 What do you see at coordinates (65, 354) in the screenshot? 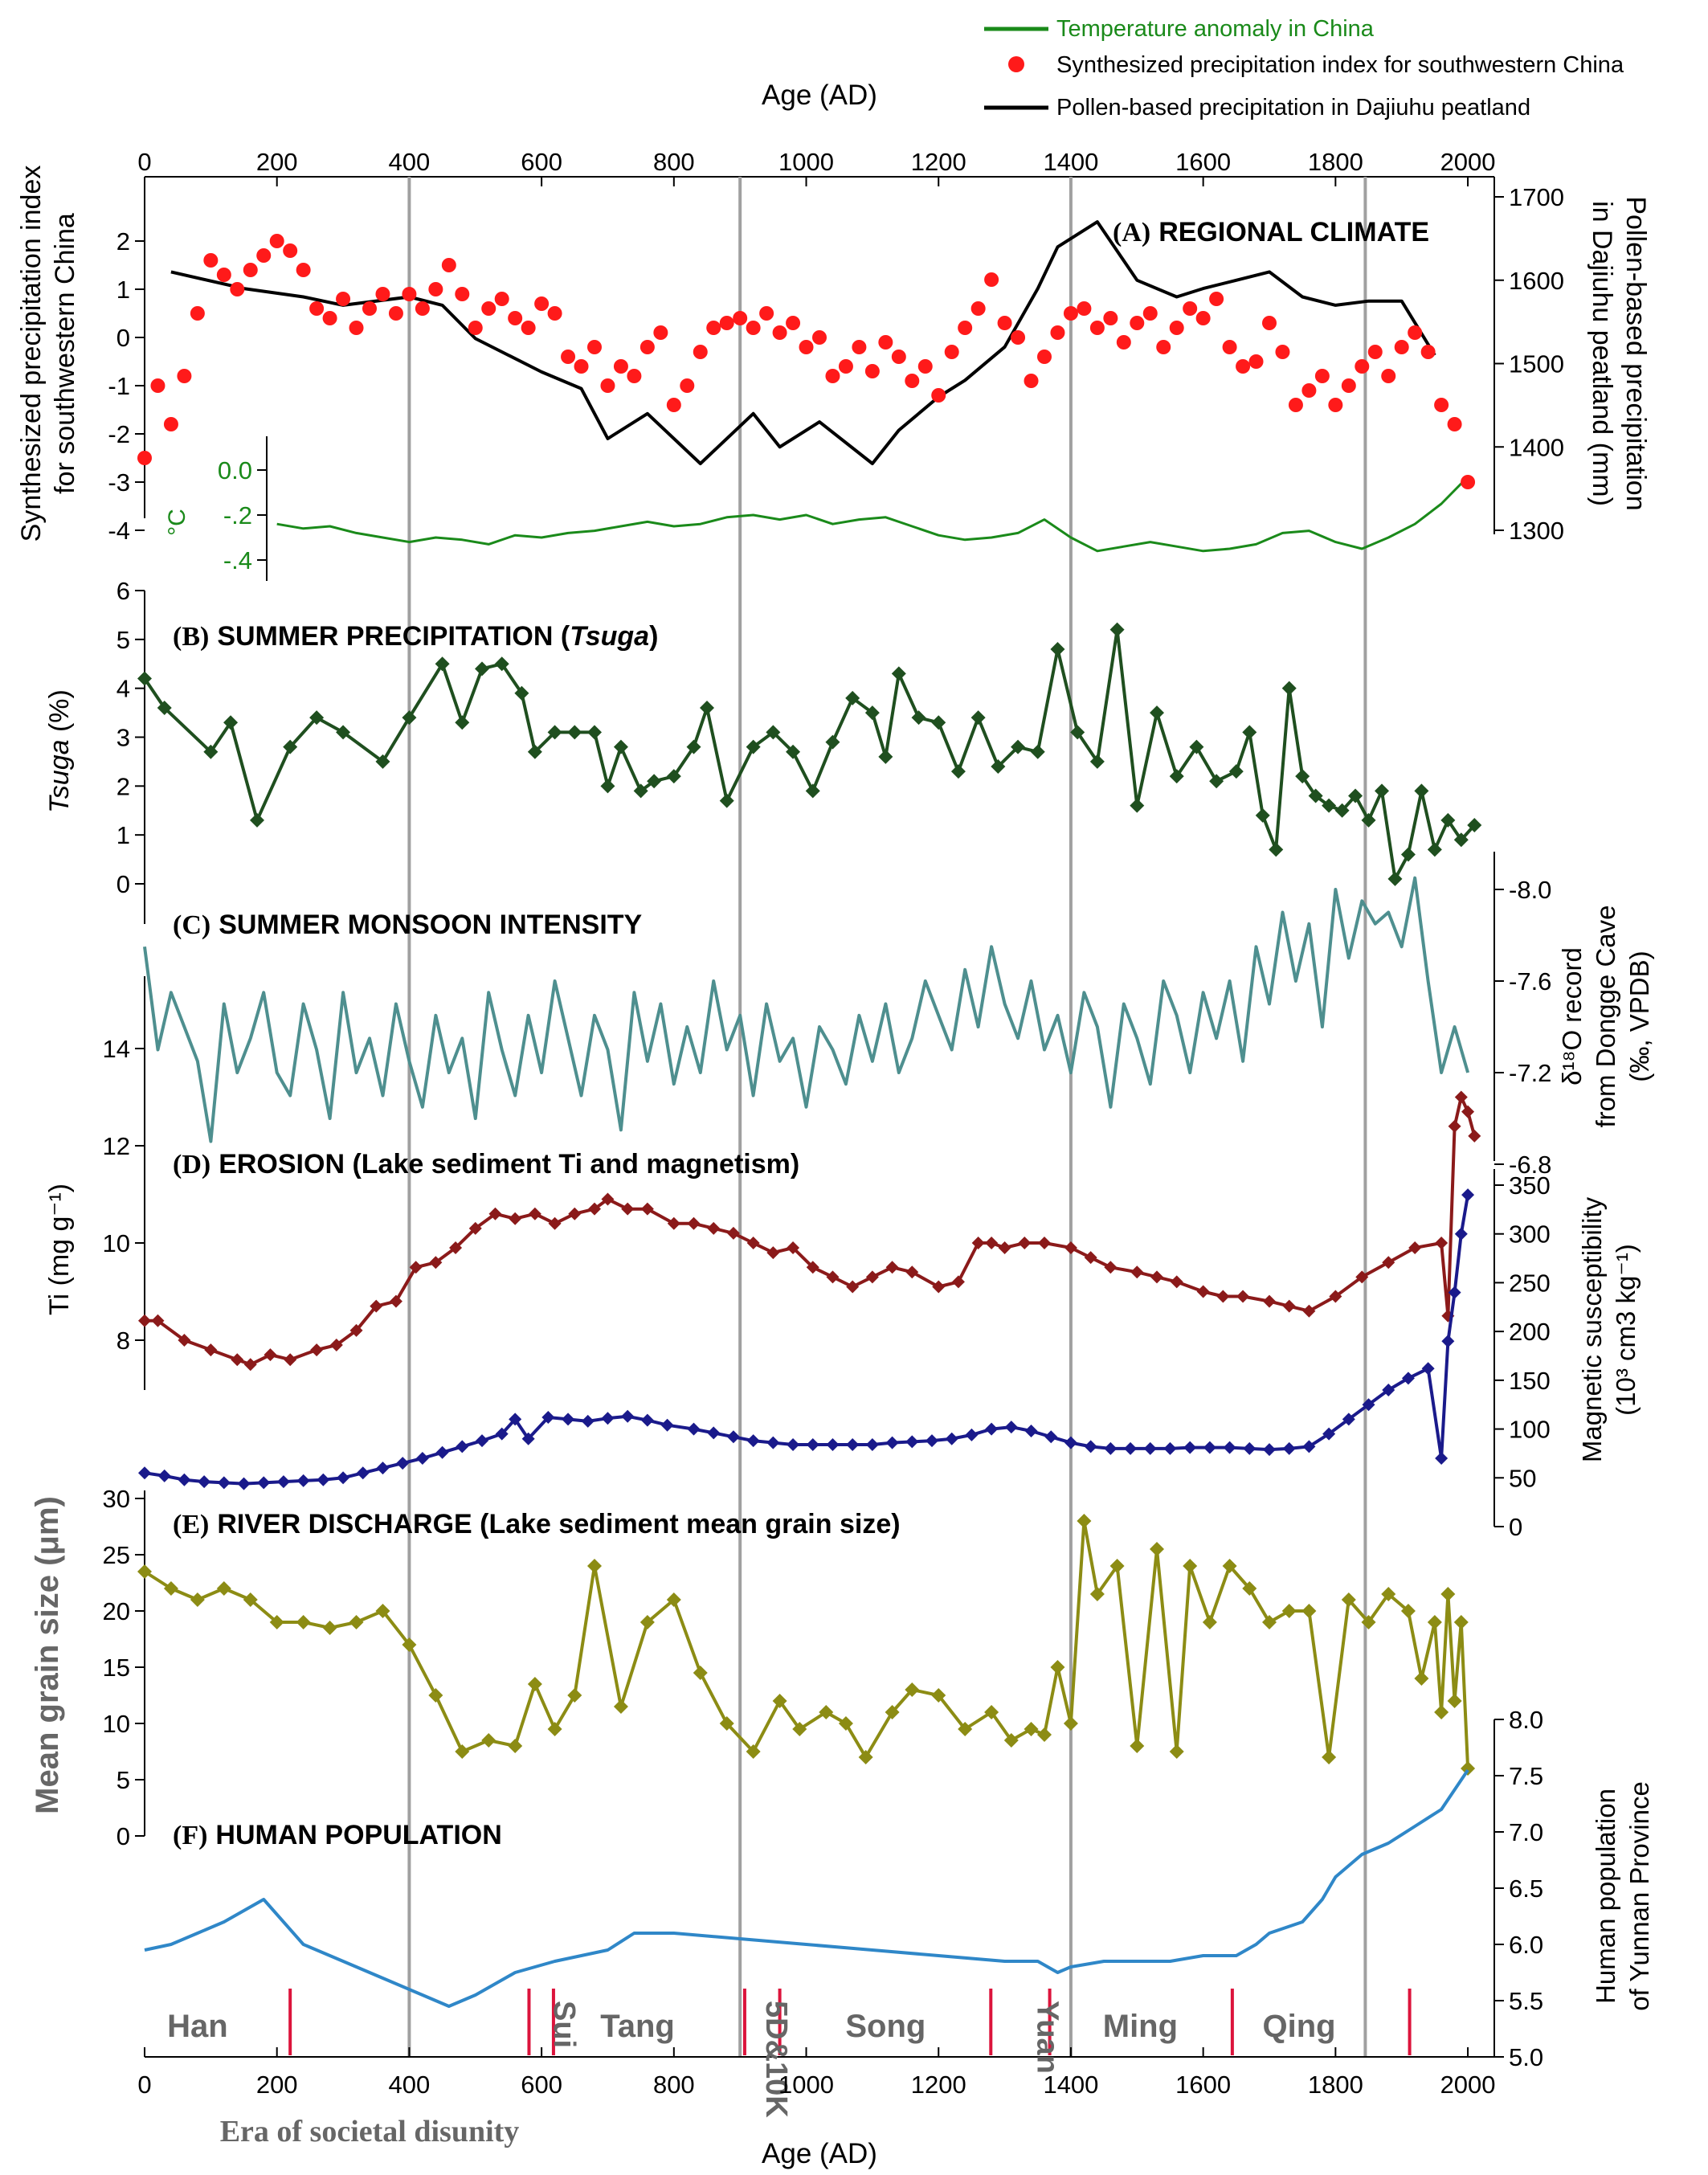
I see `spi-axis-title-2: for southwestern China` at bounding box center [65, 354].